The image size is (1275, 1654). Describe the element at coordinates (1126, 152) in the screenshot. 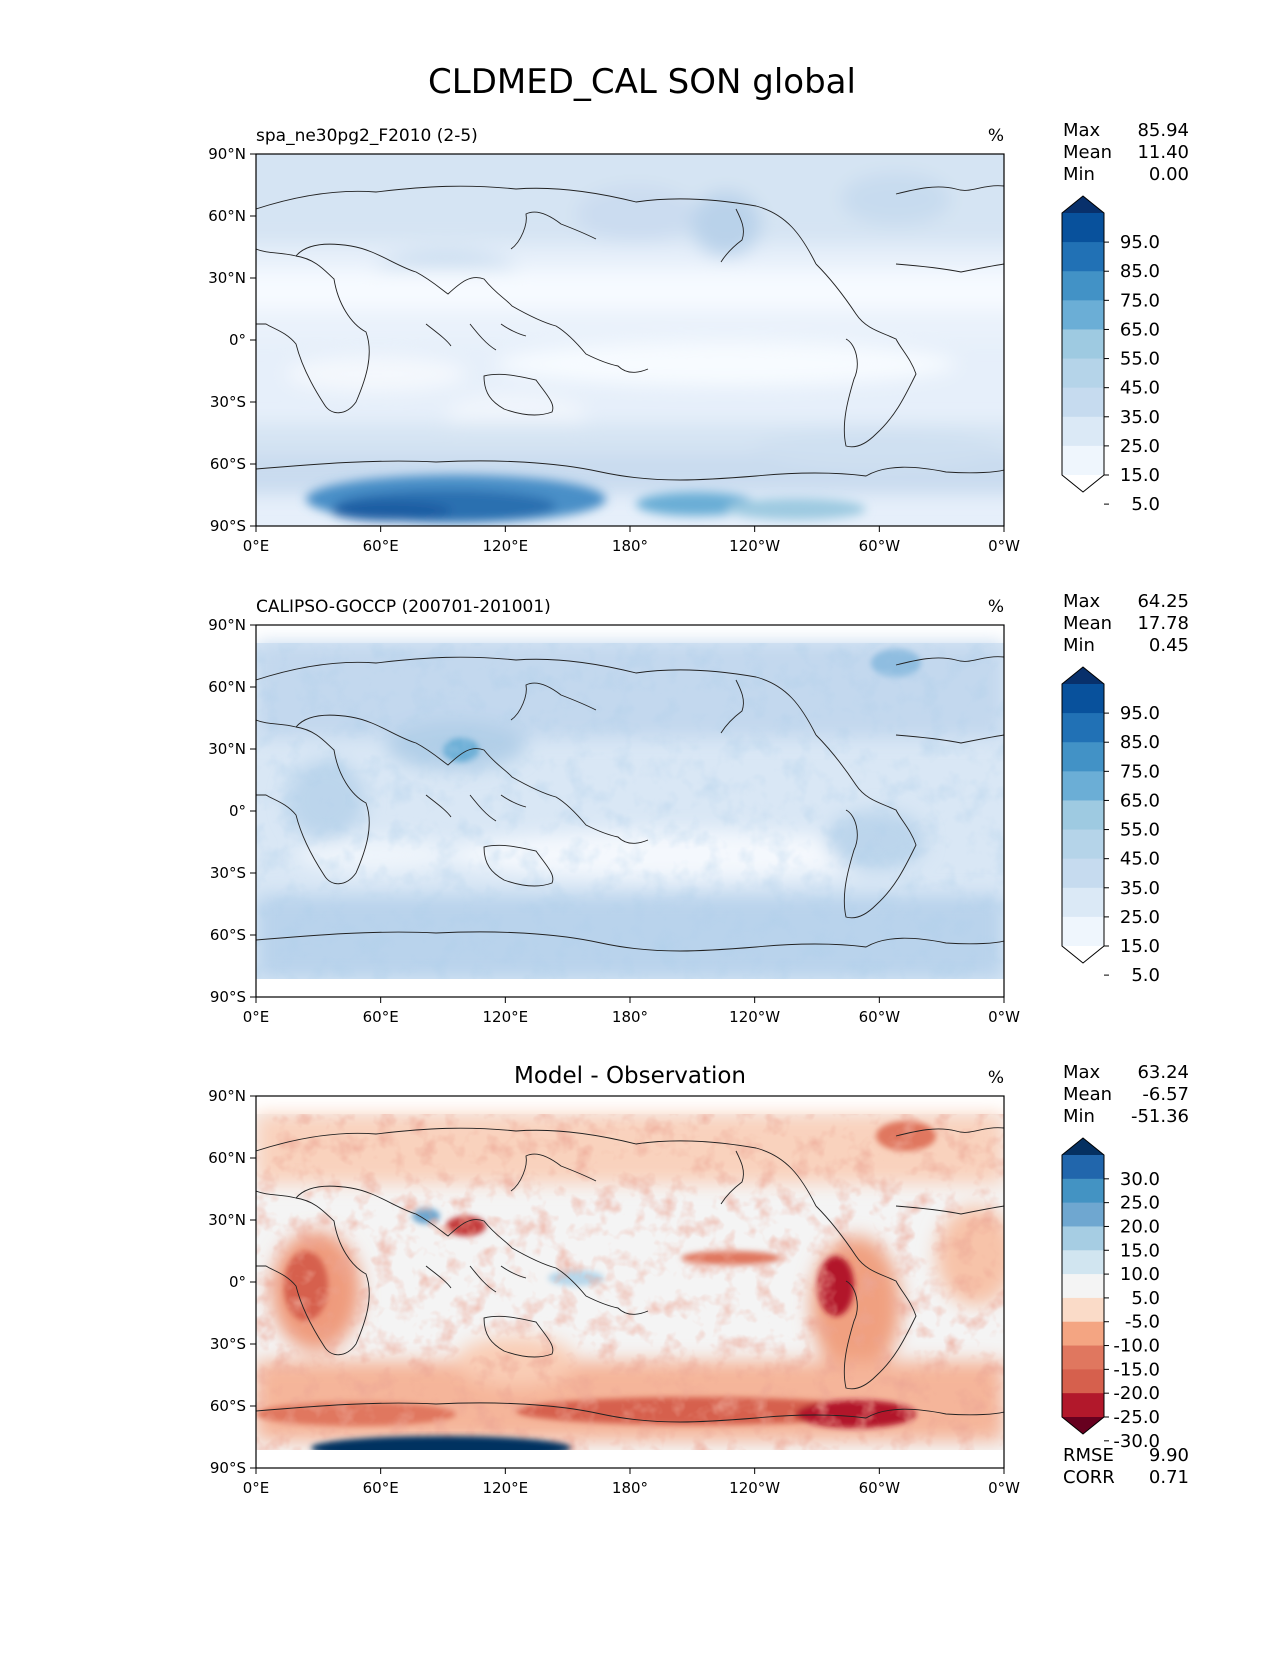

I see `stats-test: Max 85.94 Mean 11.40 Min 0.00` at that location.